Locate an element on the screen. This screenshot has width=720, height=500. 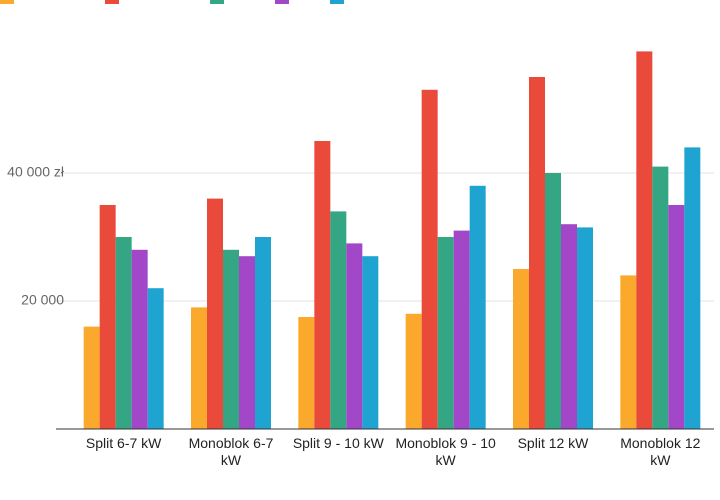
x-tick-label: Monoblok 9 - 10 kW is located at coordinates (445, 451).